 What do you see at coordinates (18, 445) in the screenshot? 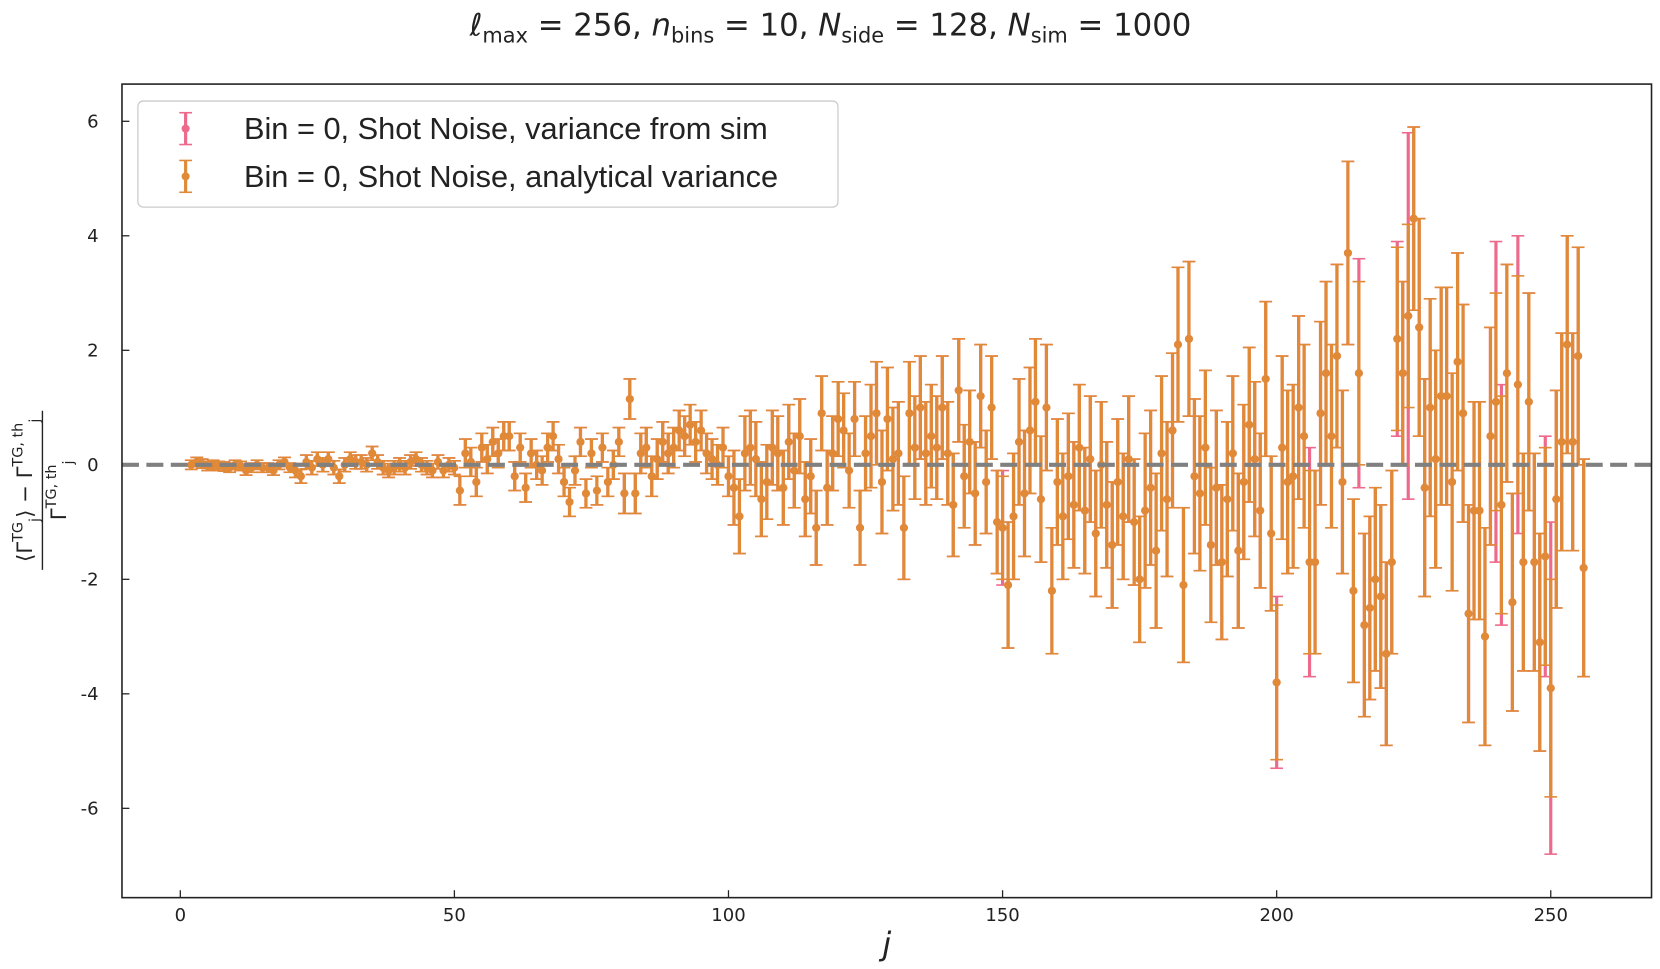
I see `text-segment: TG, th` at bounding box center [18, 445].